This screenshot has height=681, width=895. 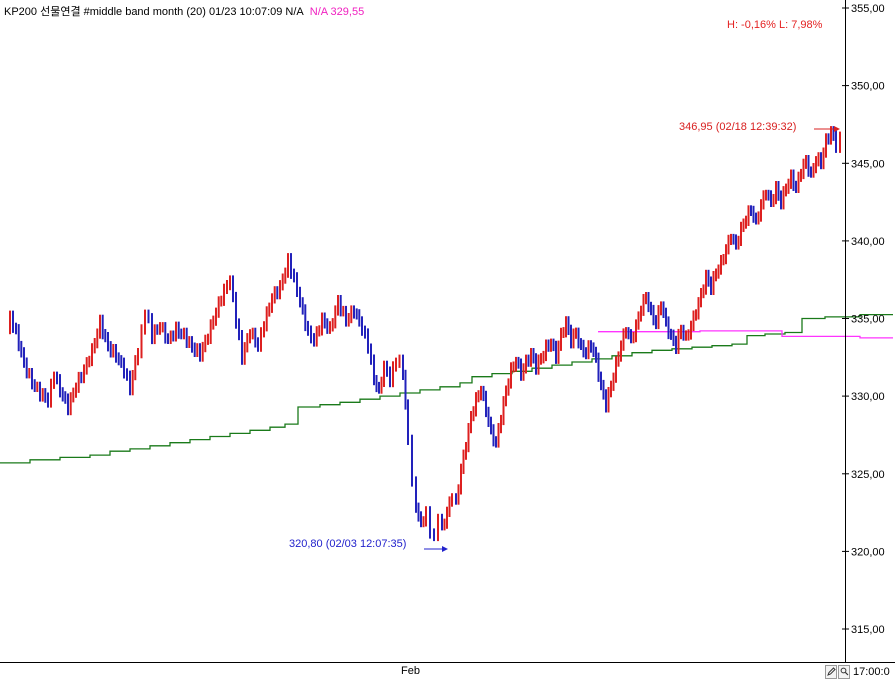 What do you see at coordinates (868, 164) in the screenshot?
I see `y-axis-label: 345,00` at bounding box center [868, 164].